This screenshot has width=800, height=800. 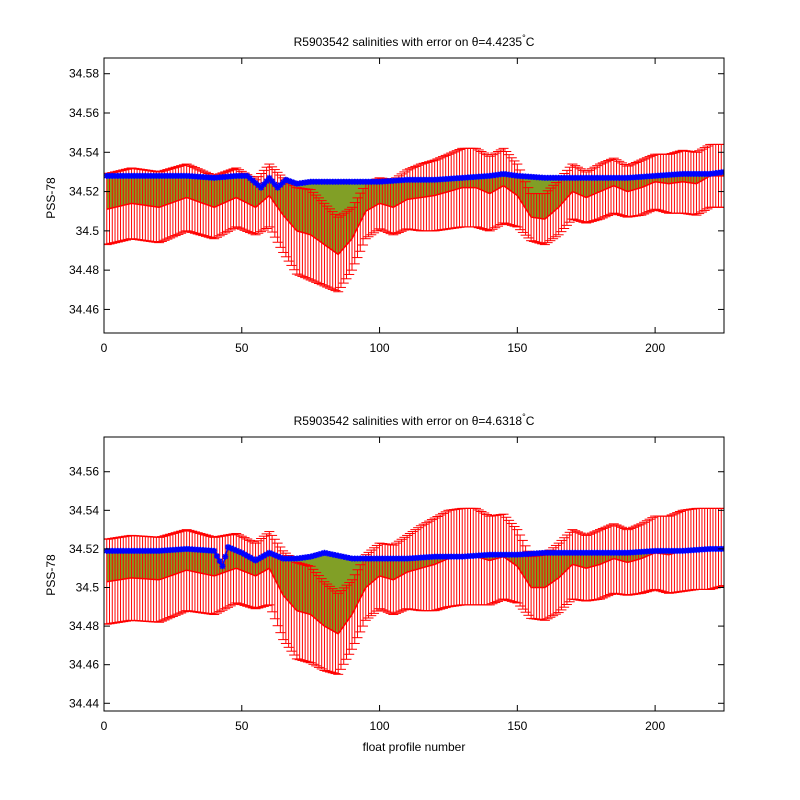 I want to click on chart-bottom-y-tick-label: 34.56, so click(x=84, y=472).